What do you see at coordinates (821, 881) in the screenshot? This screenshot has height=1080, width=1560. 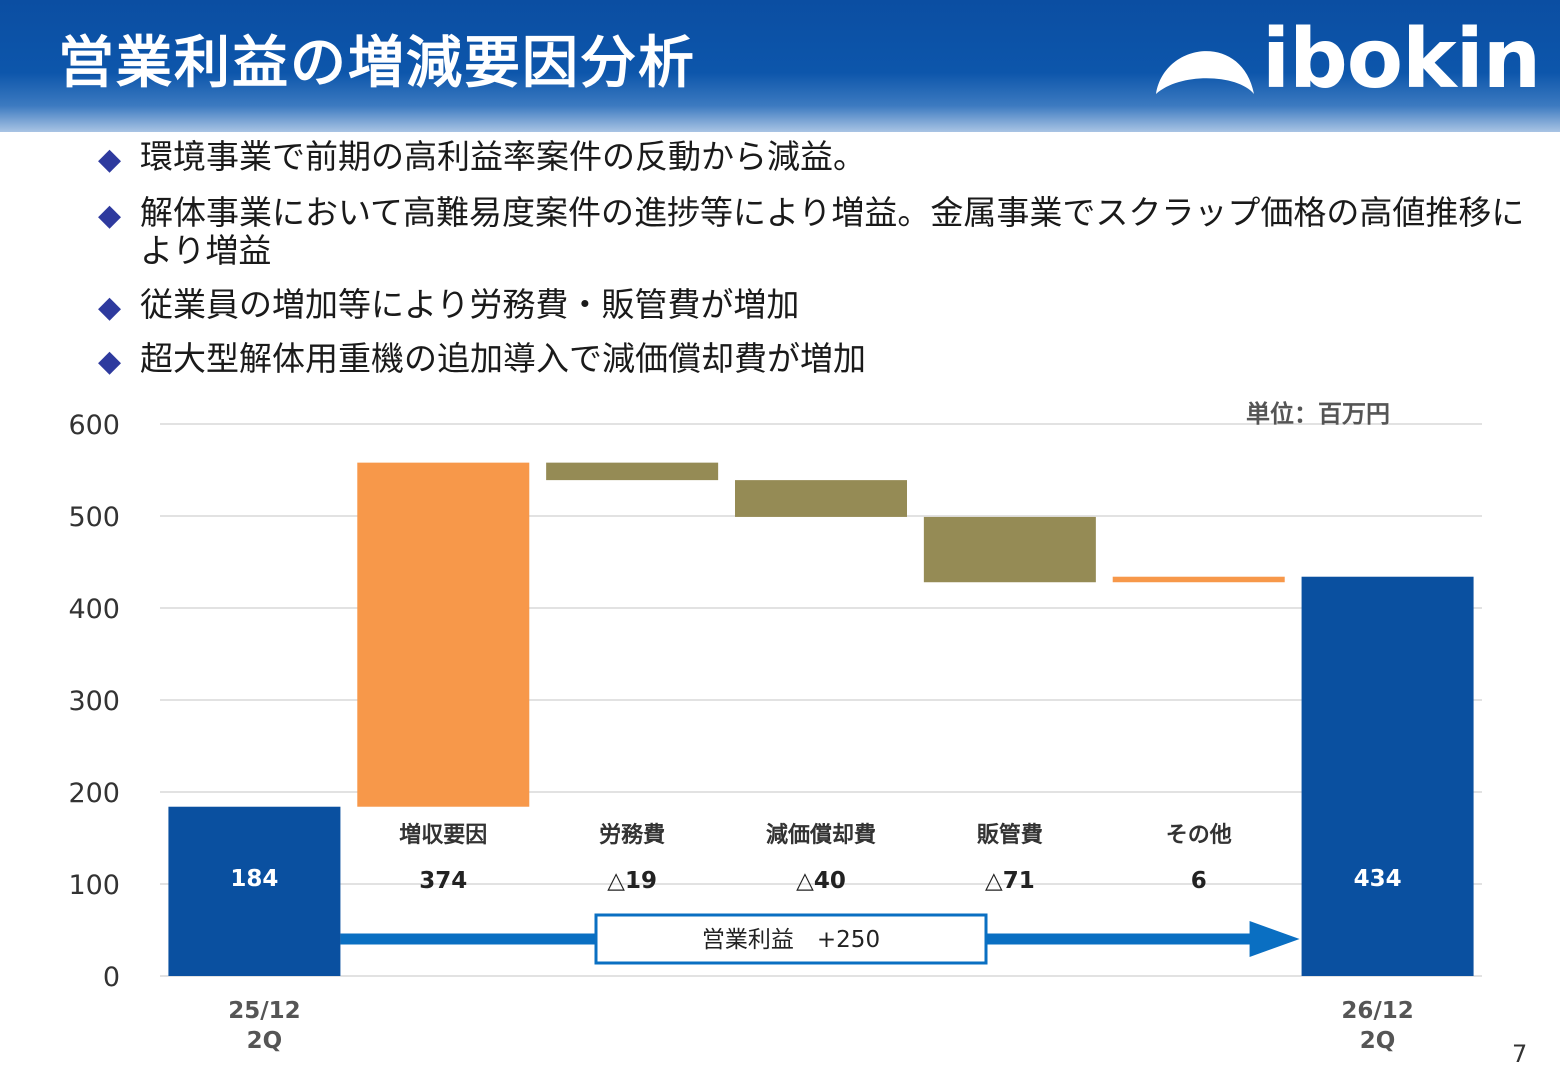 I see `data-label-step: △40` at bounding box center [821, 881].